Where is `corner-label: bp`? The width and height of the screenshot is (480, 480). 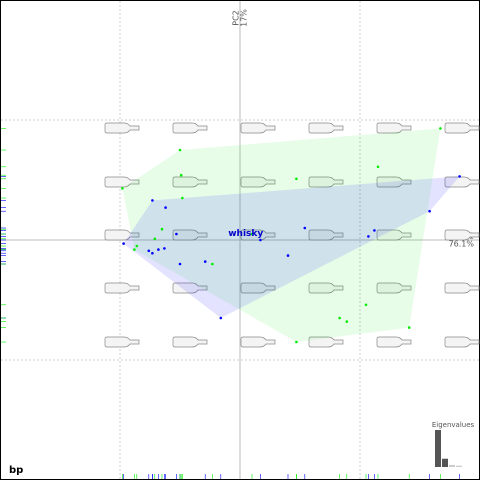 corner-label: bp is located at coordinates (16, 470).